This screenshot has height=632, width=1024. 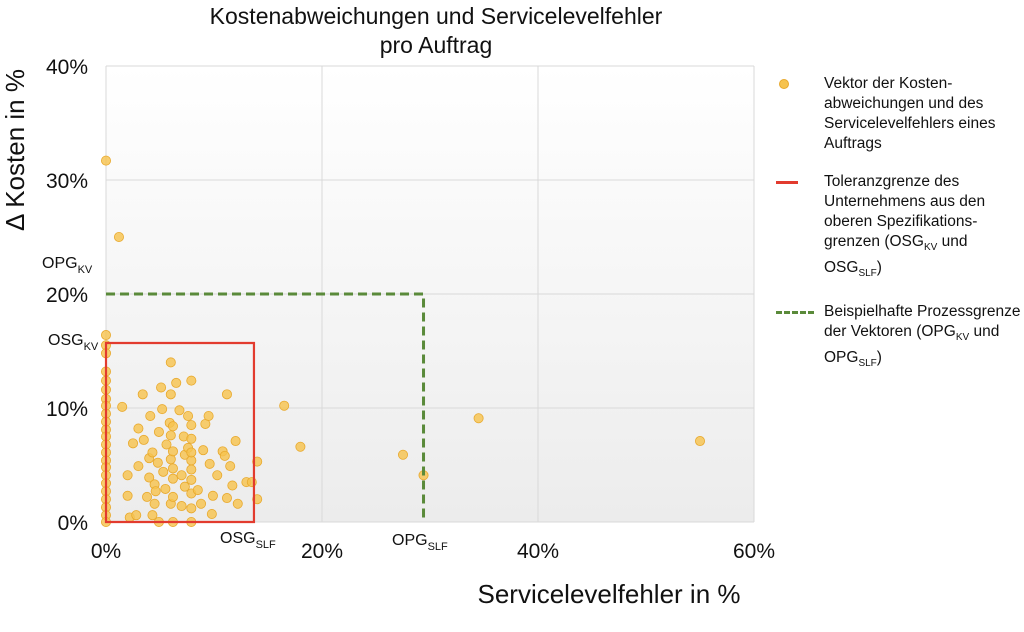 I want to click on x-tick-label: 20%, so click(x=322, y=551).